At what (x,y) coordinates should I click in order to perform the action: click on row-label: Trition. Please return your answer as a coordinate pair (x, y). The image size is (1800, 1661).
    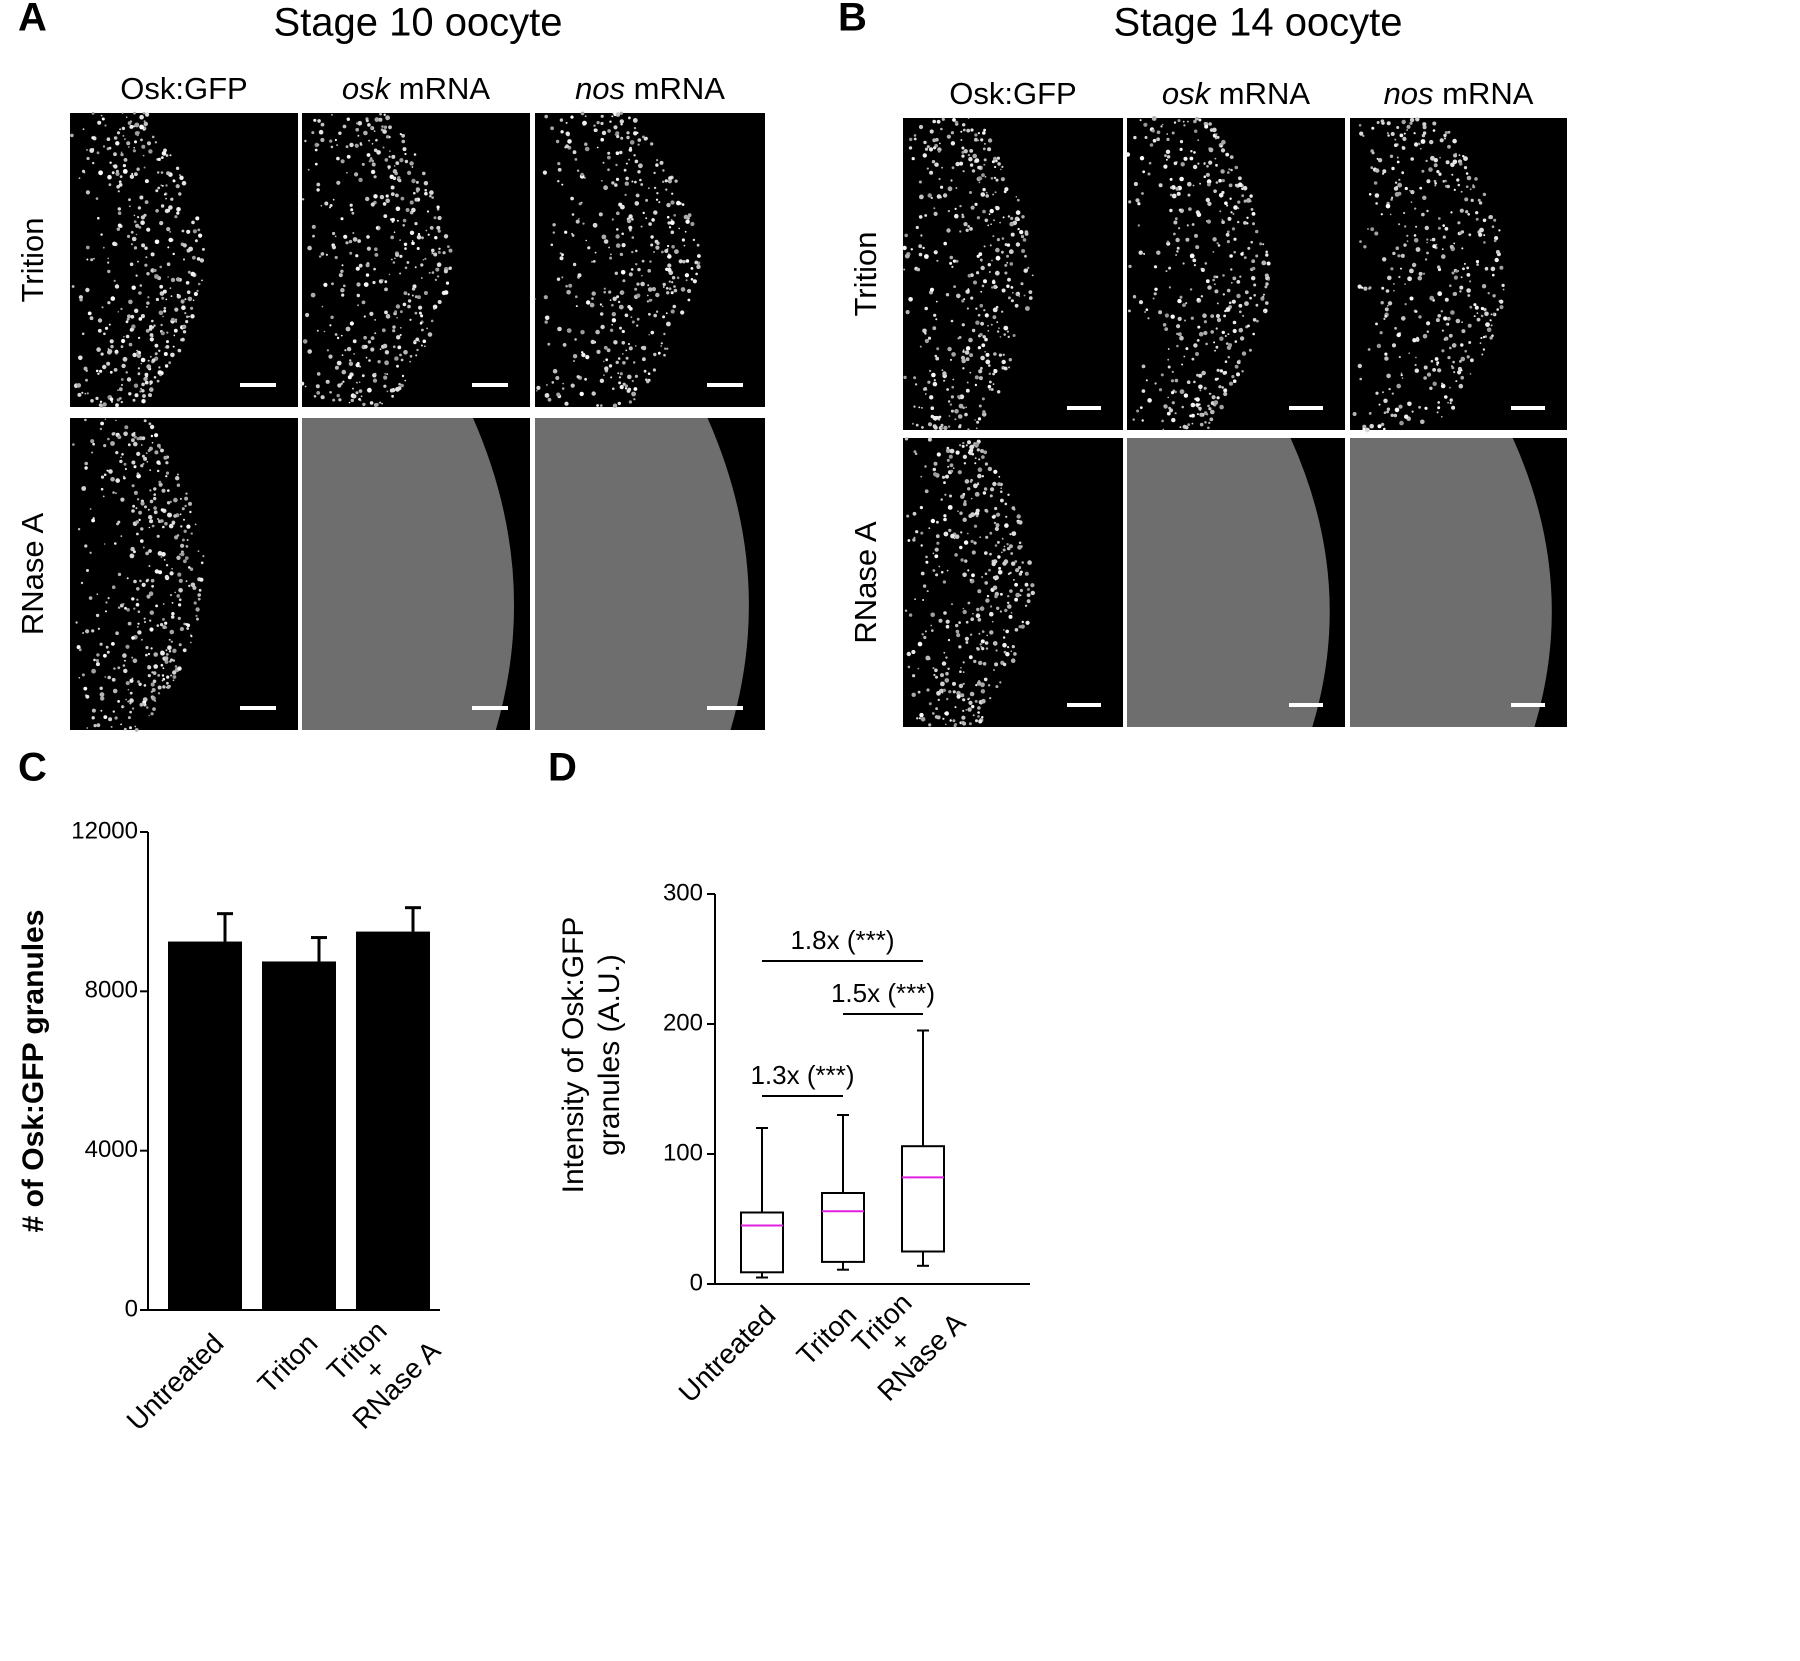
    Looking at the image, I should click on (865, 274).